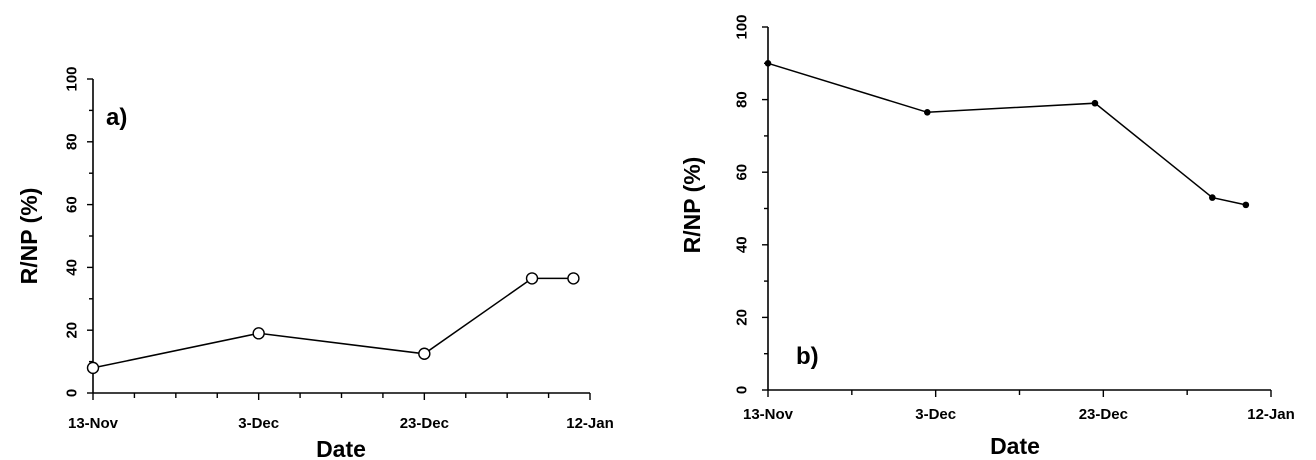 Image resolution: width=1316 pixels, height=460 pixels. Describe the element at coordinates (116, 117) in the screenshot. I see `panel-label: a)` at that location.